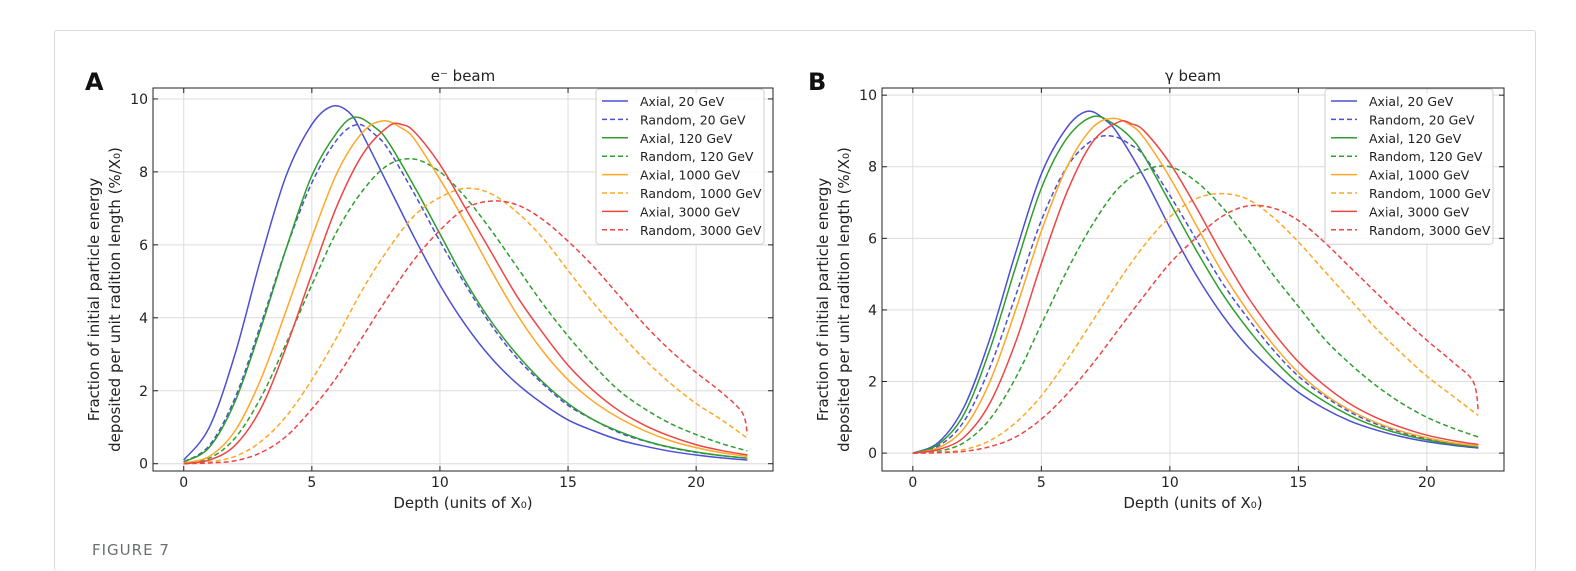  I want to click on panel-letter: A, so click(94, 82).